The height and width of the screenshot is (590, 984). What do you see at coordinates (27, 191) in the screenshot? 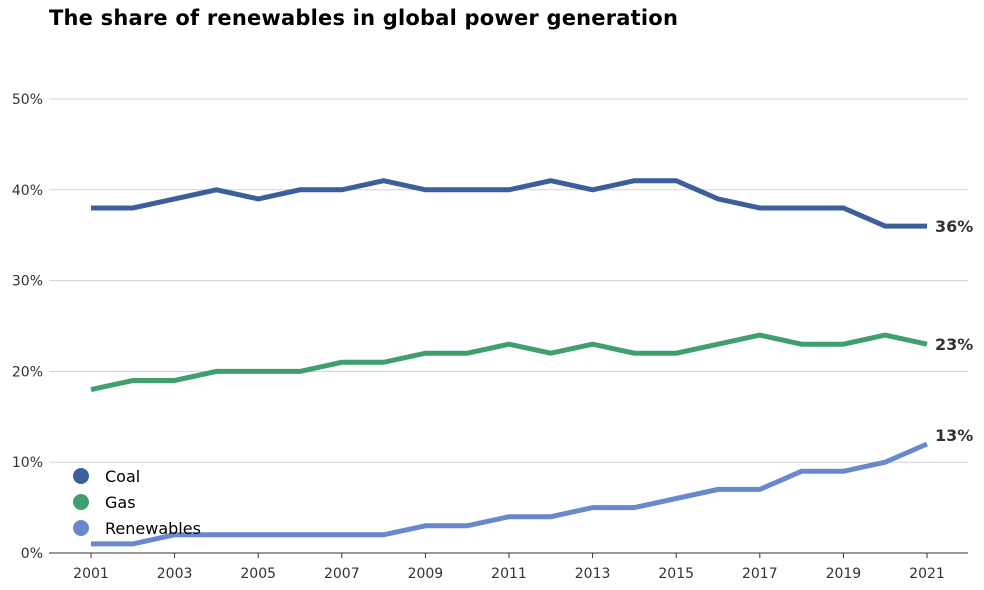
I see `y-tick-label: 40%` at bounding box center [27, 191].